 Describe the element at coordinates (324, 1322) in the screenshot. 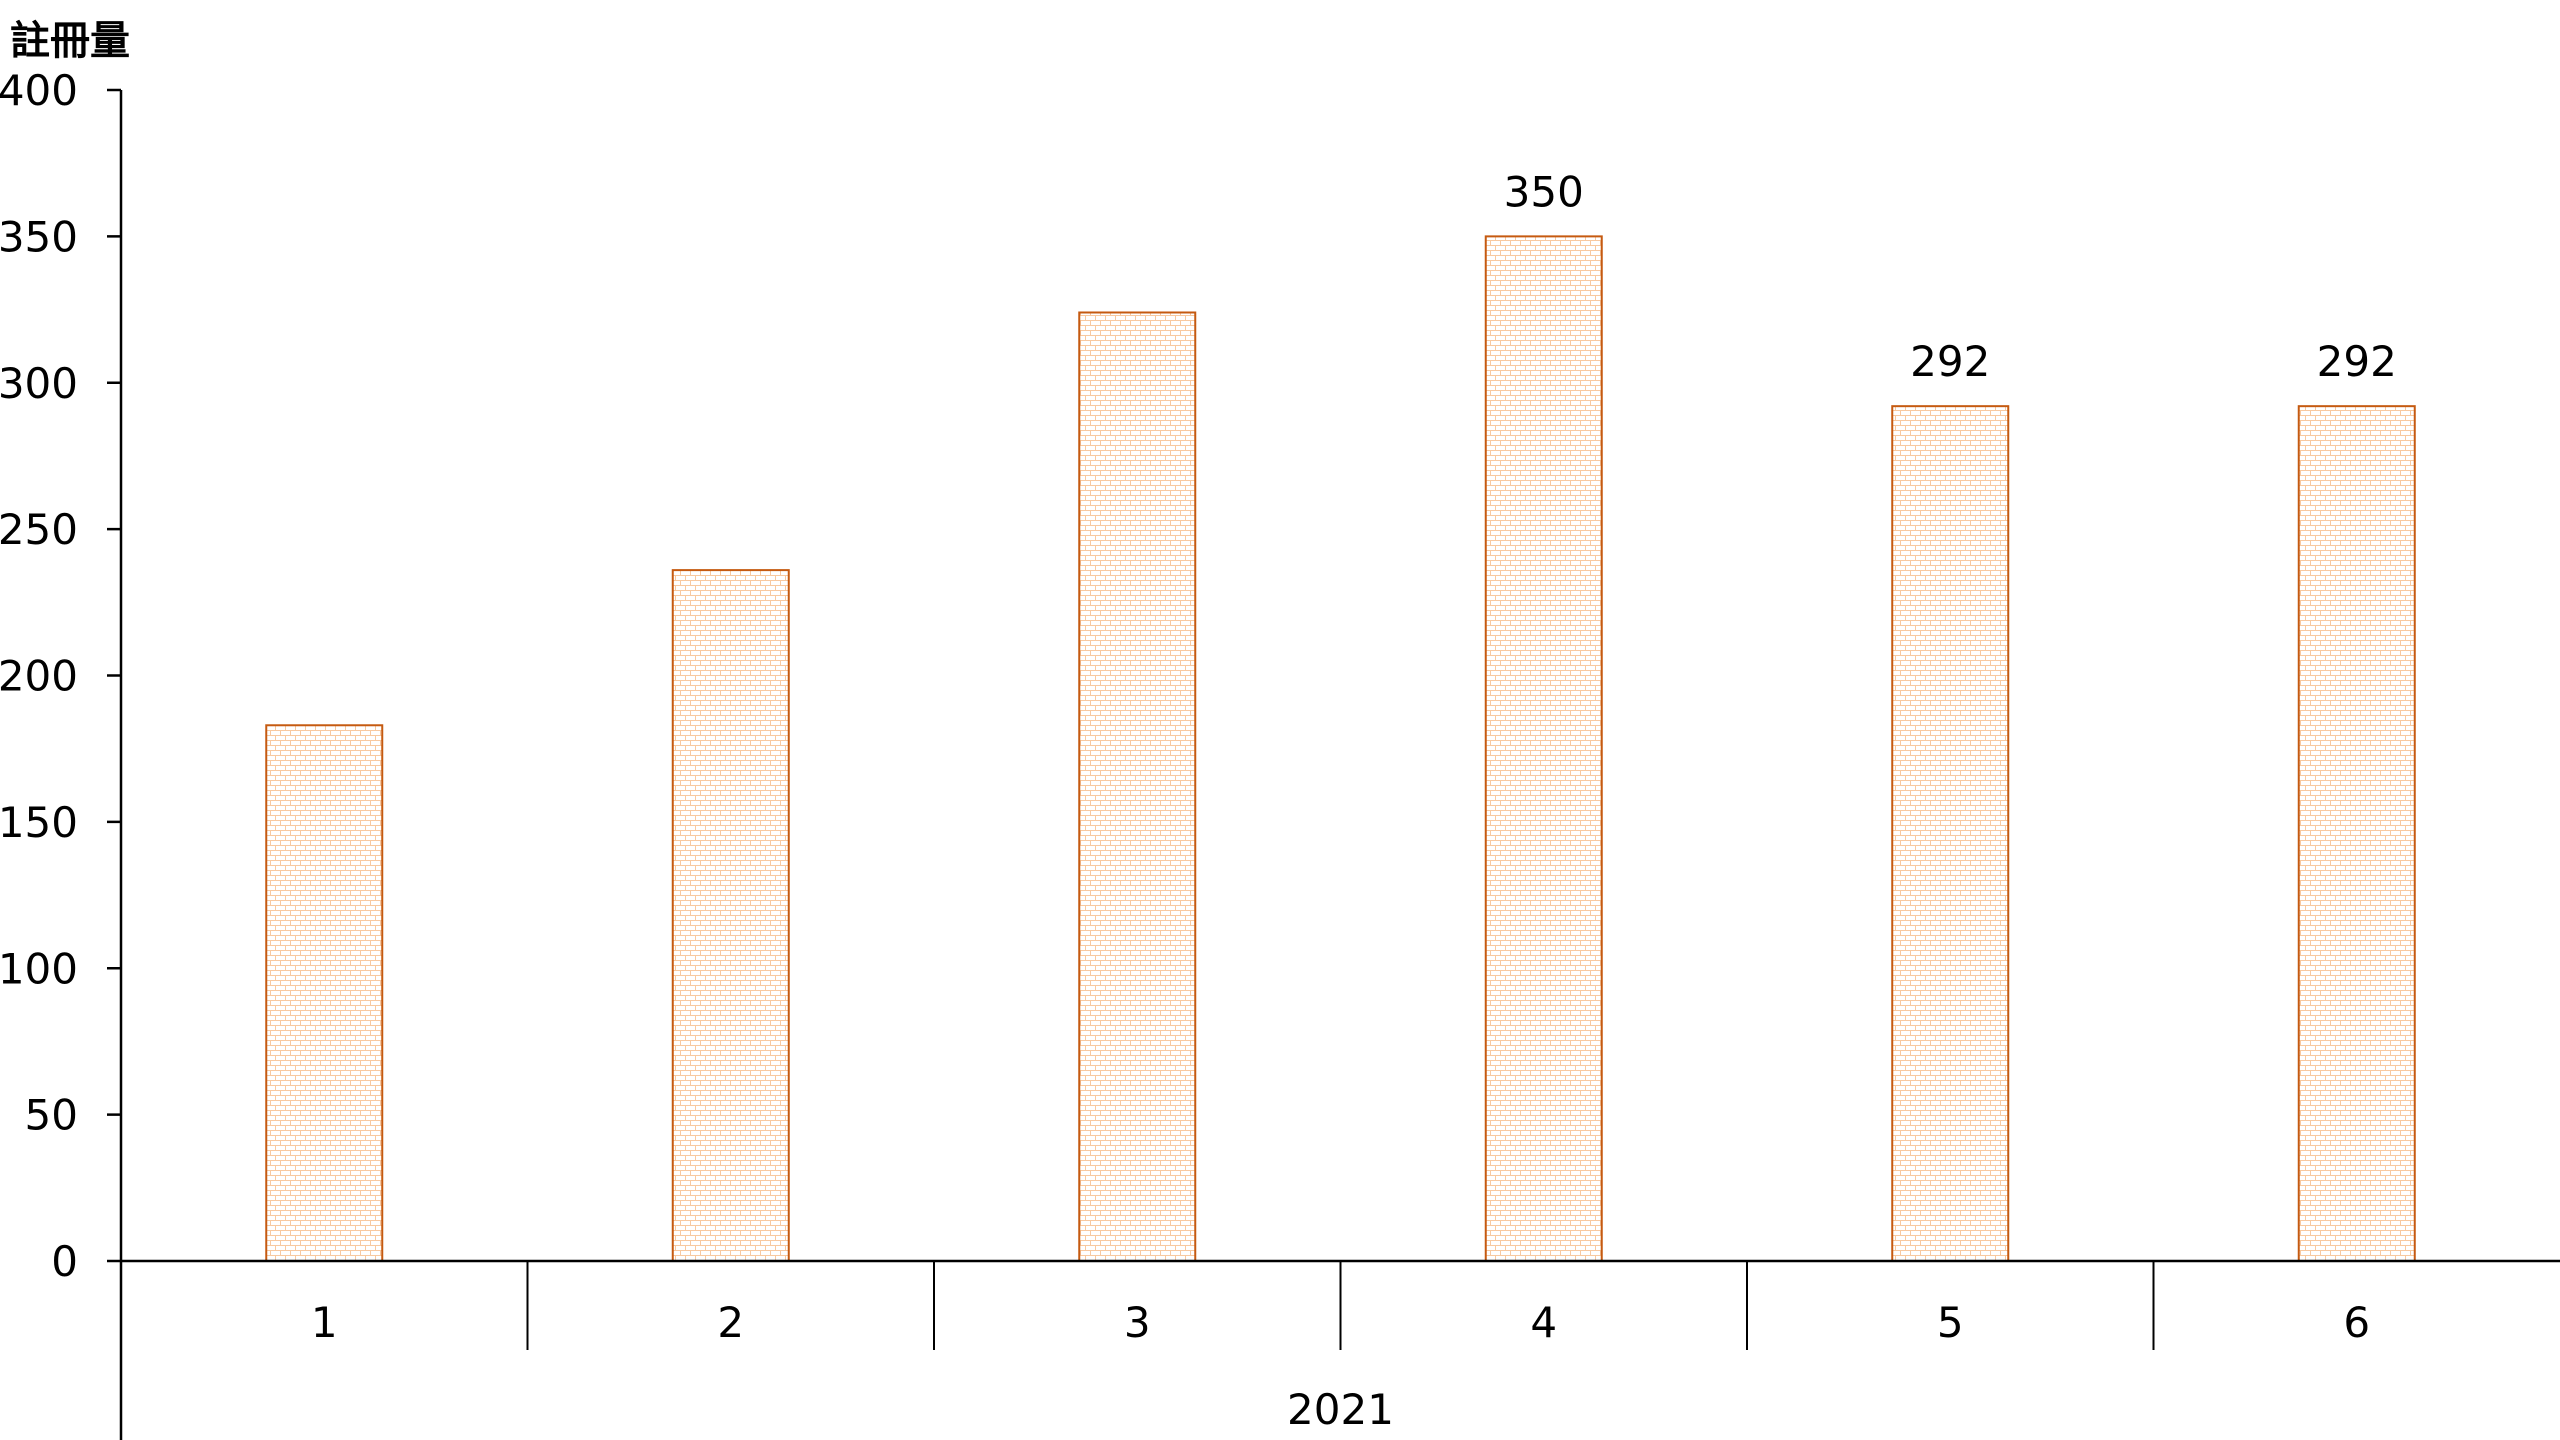

I see `x-tick-label: 1` at that location.